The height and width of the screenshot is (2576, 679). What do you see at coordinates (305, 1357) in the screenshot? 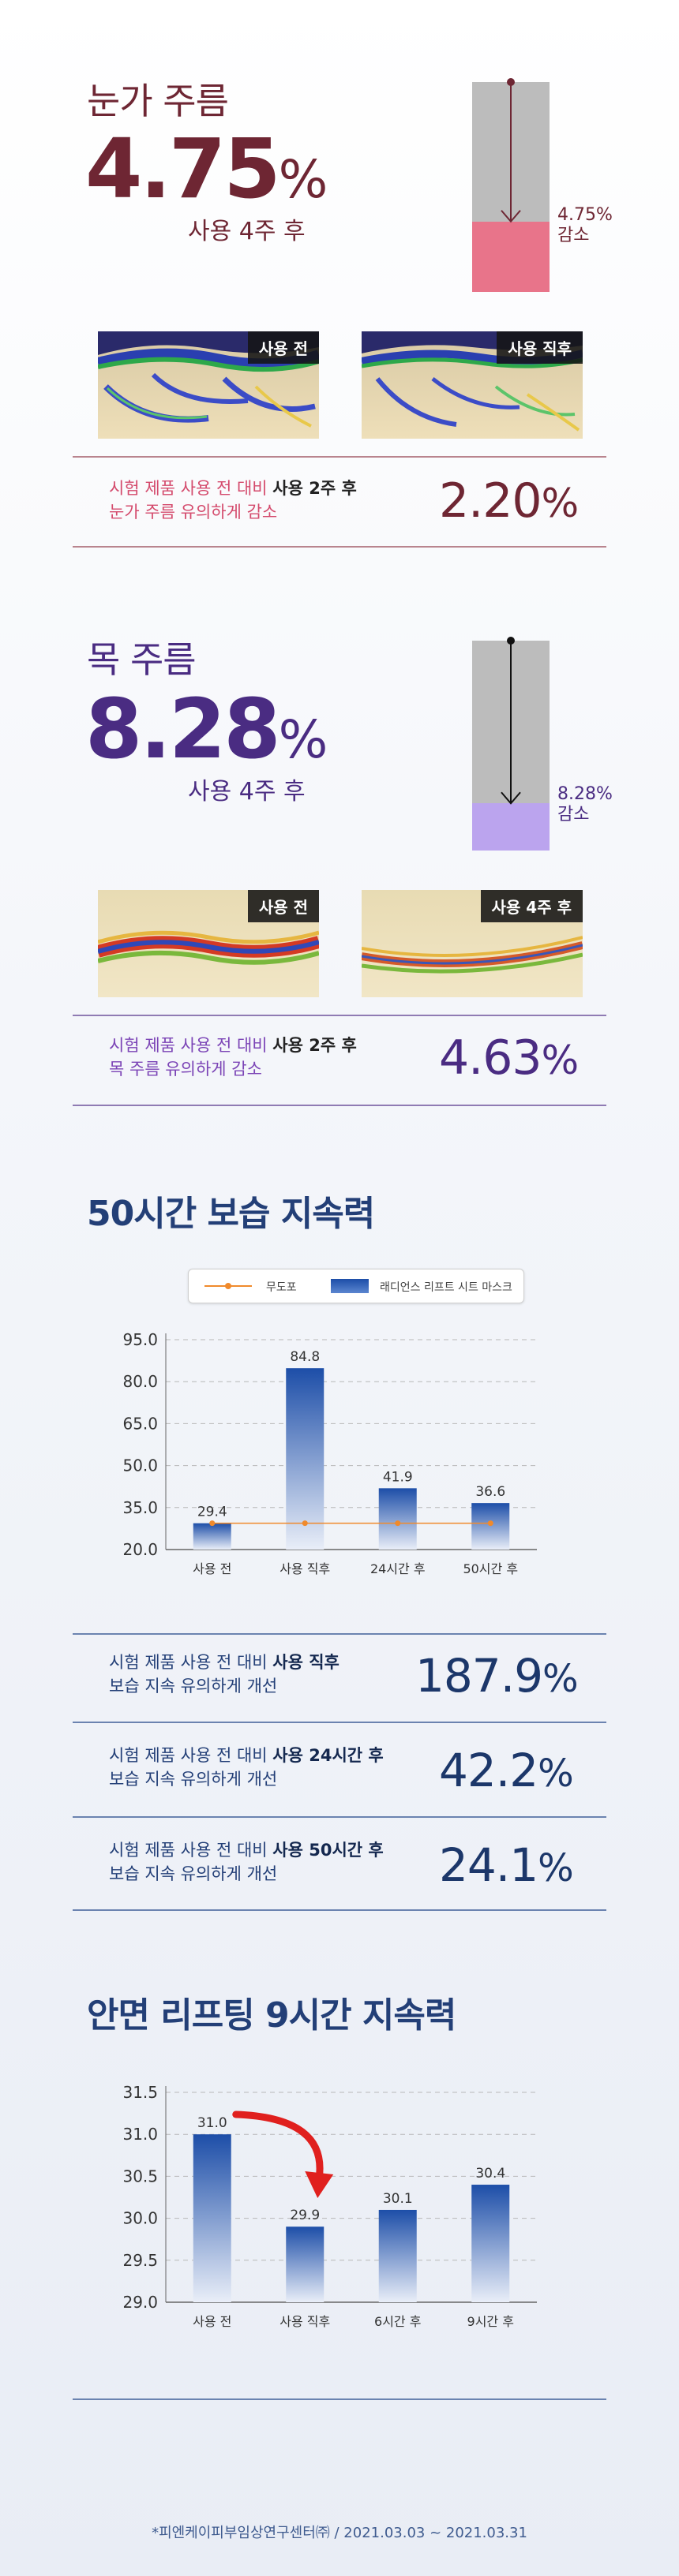
I see `chart1-data-label-1: 84.8` at bounding box center [305, 1357].